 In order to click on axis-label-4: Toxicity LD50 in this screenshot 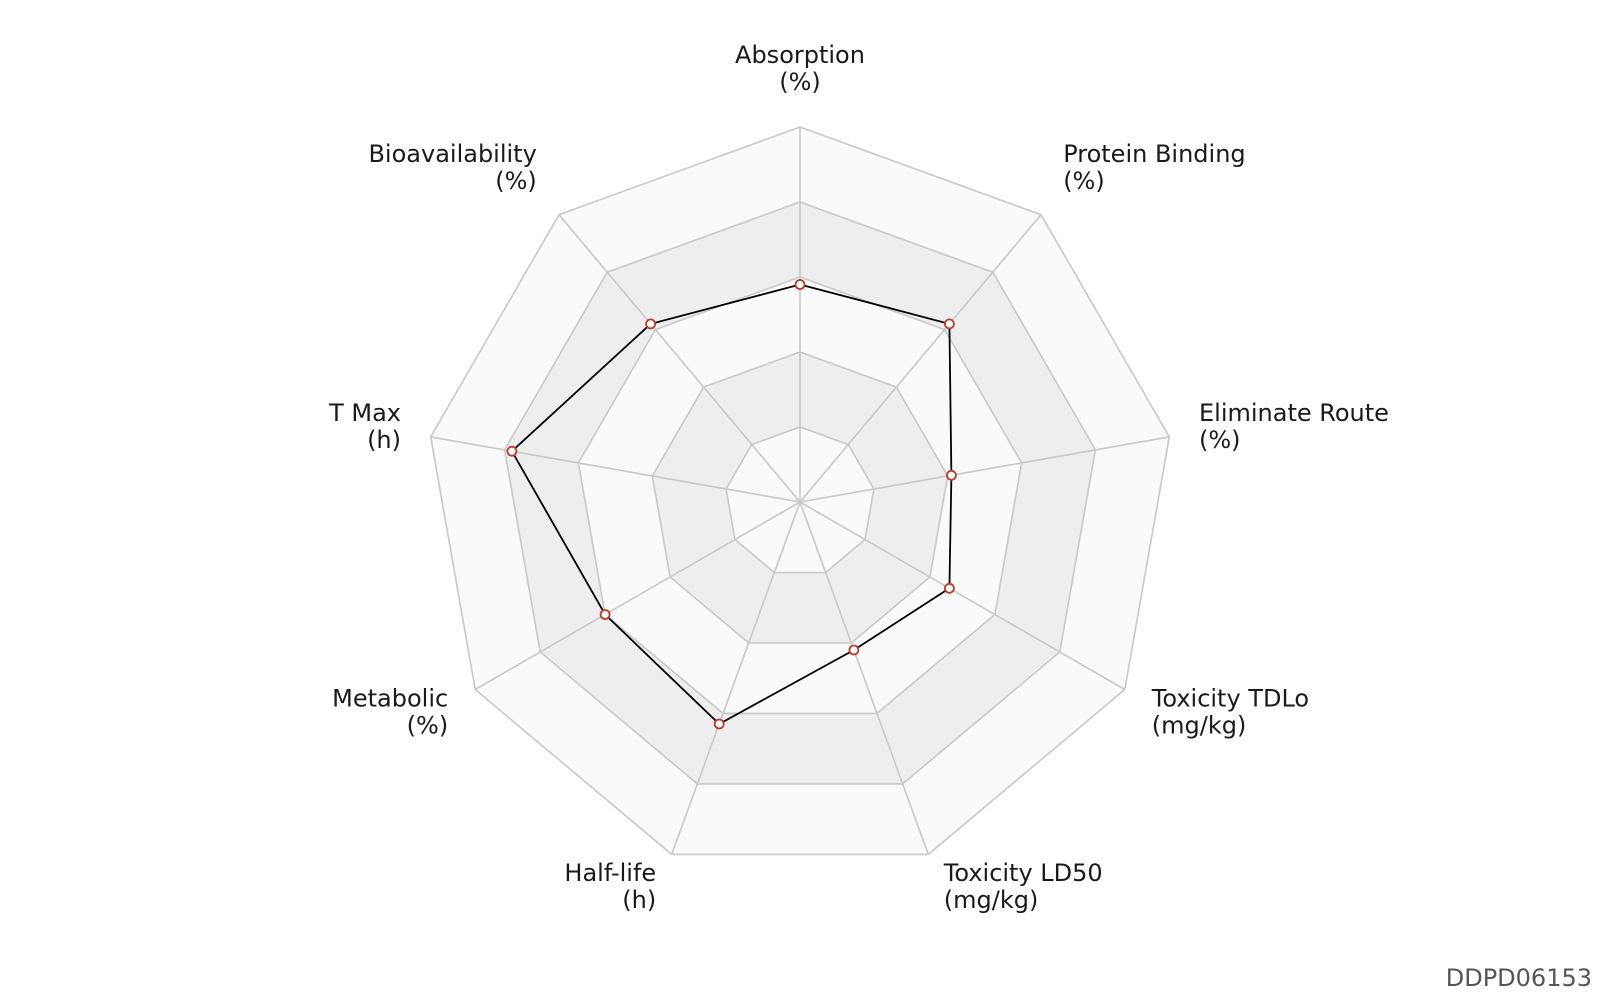, I will do `click(1023, 873)`.